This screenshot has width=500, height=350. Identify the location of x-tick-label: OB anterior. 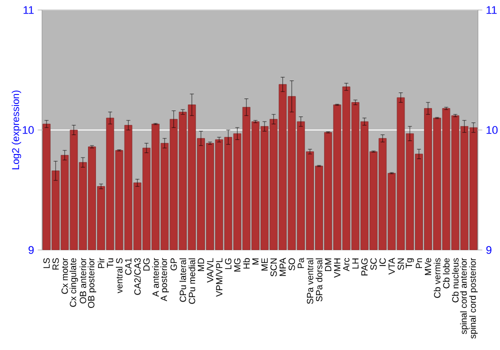
(83, 281).